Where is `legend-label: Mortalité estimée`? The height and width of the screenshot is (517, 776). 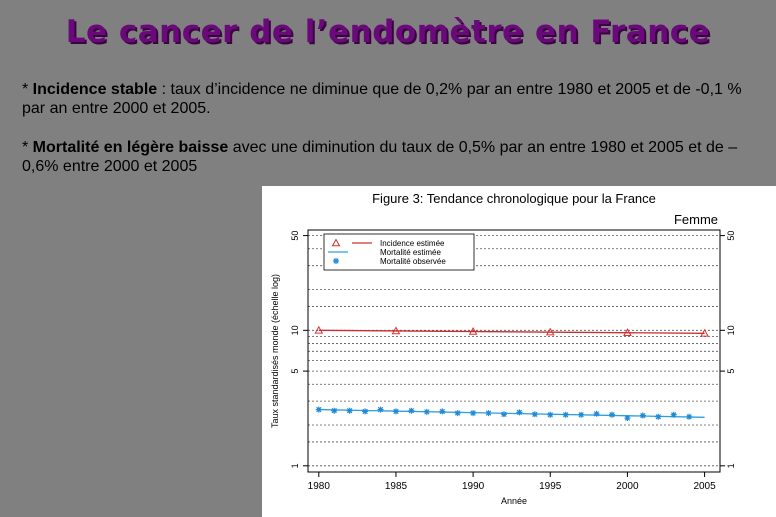
legend-label: Mortalité estimée is located at coordinates (410, 252).